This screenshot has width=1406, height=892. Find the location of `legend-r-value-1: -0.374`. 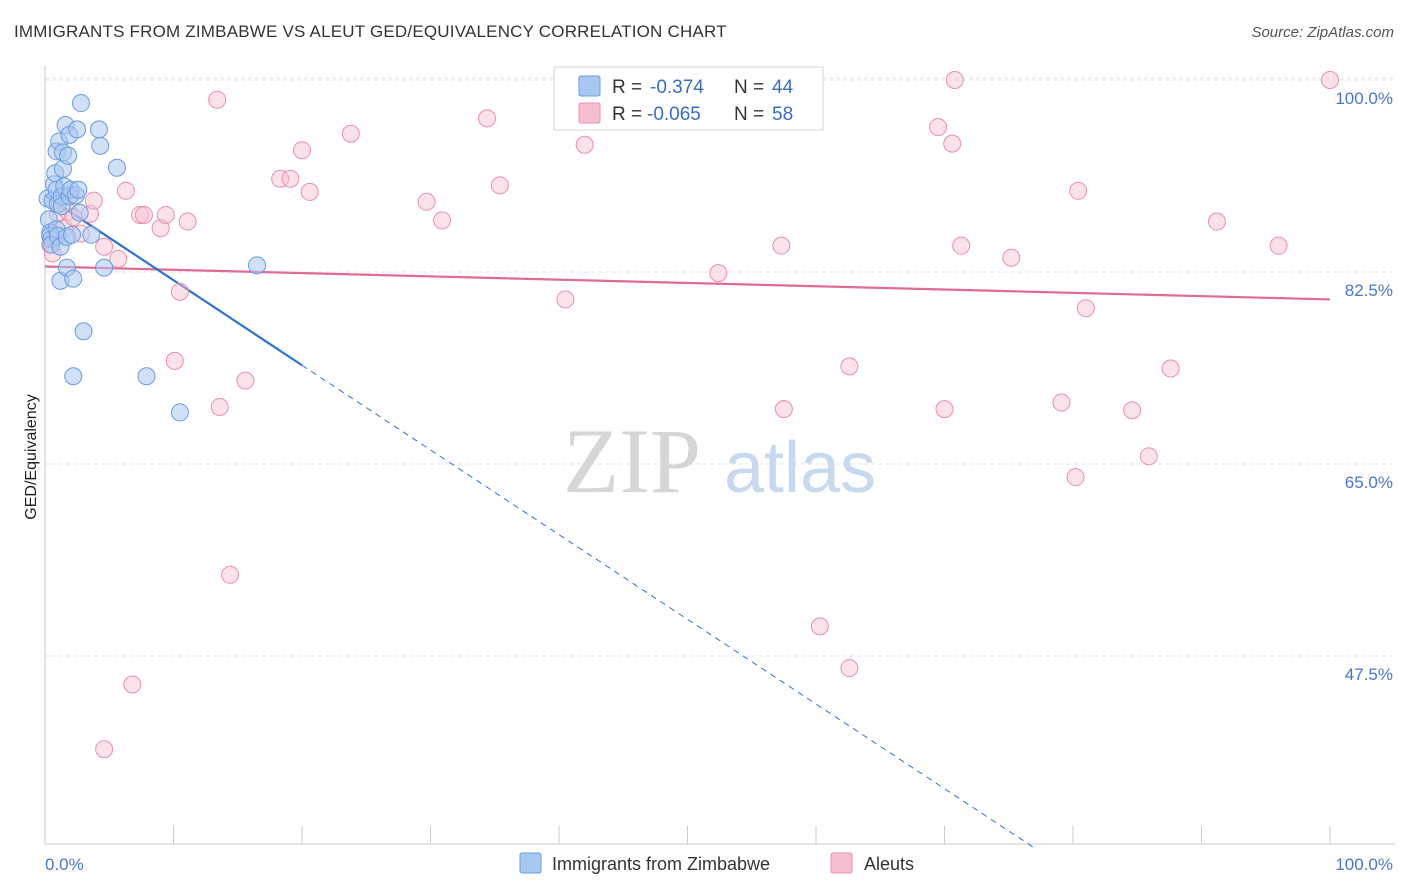

legend-r-value-1: -0.374 is located at coordinates (677, 87).